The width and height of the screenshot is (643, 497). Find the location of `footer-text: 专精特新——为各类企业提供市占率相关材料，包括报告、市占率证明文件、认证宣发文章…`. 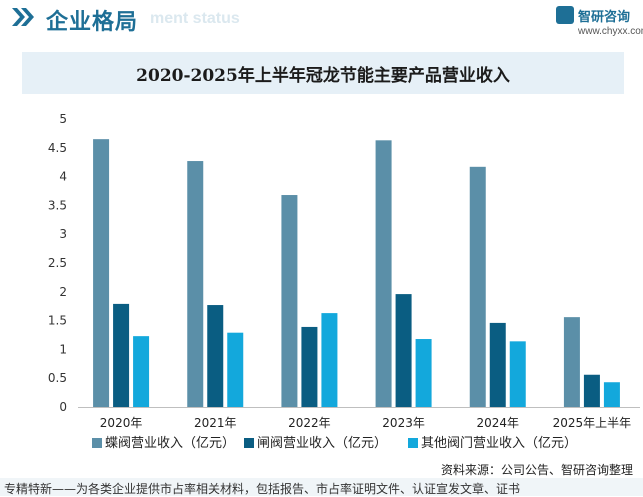

footer-text: 专精特新——为各类企业提供市占率相关材料，包括报告、市占率证明文件、认证宣发文章… is located at coordinates (262, 489).